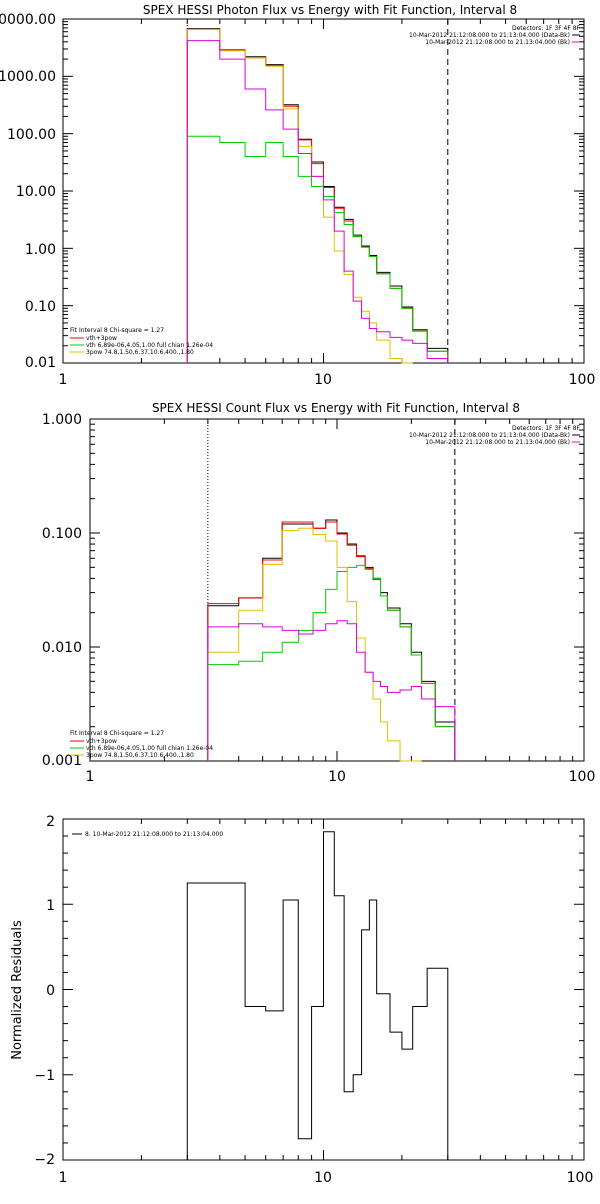 Image resolution: width=600 pixels, height=1204 pixels. Describe the element at coordinates (50, 906) in the screenshot. I see `residuals-ytick-1: 1` at that location.